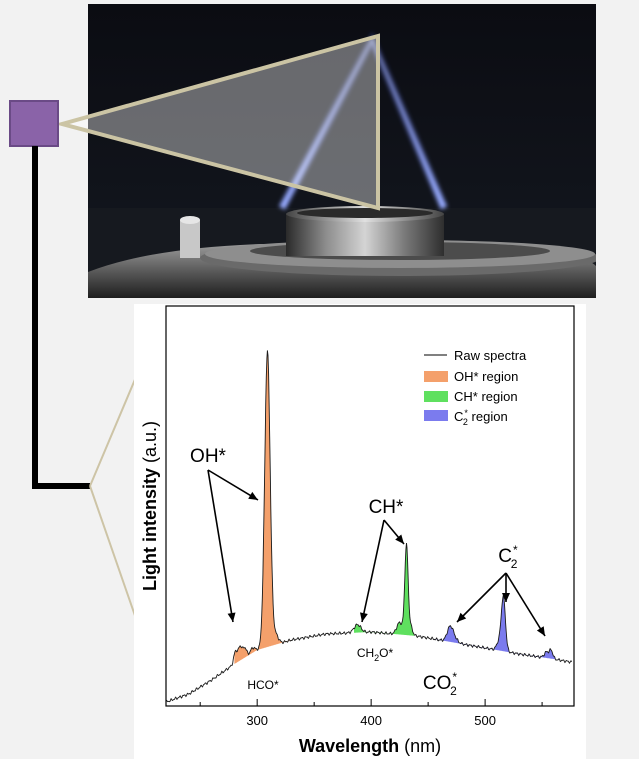  I want to click on x-axis-label-main: Wavelength, so click(349, 746).